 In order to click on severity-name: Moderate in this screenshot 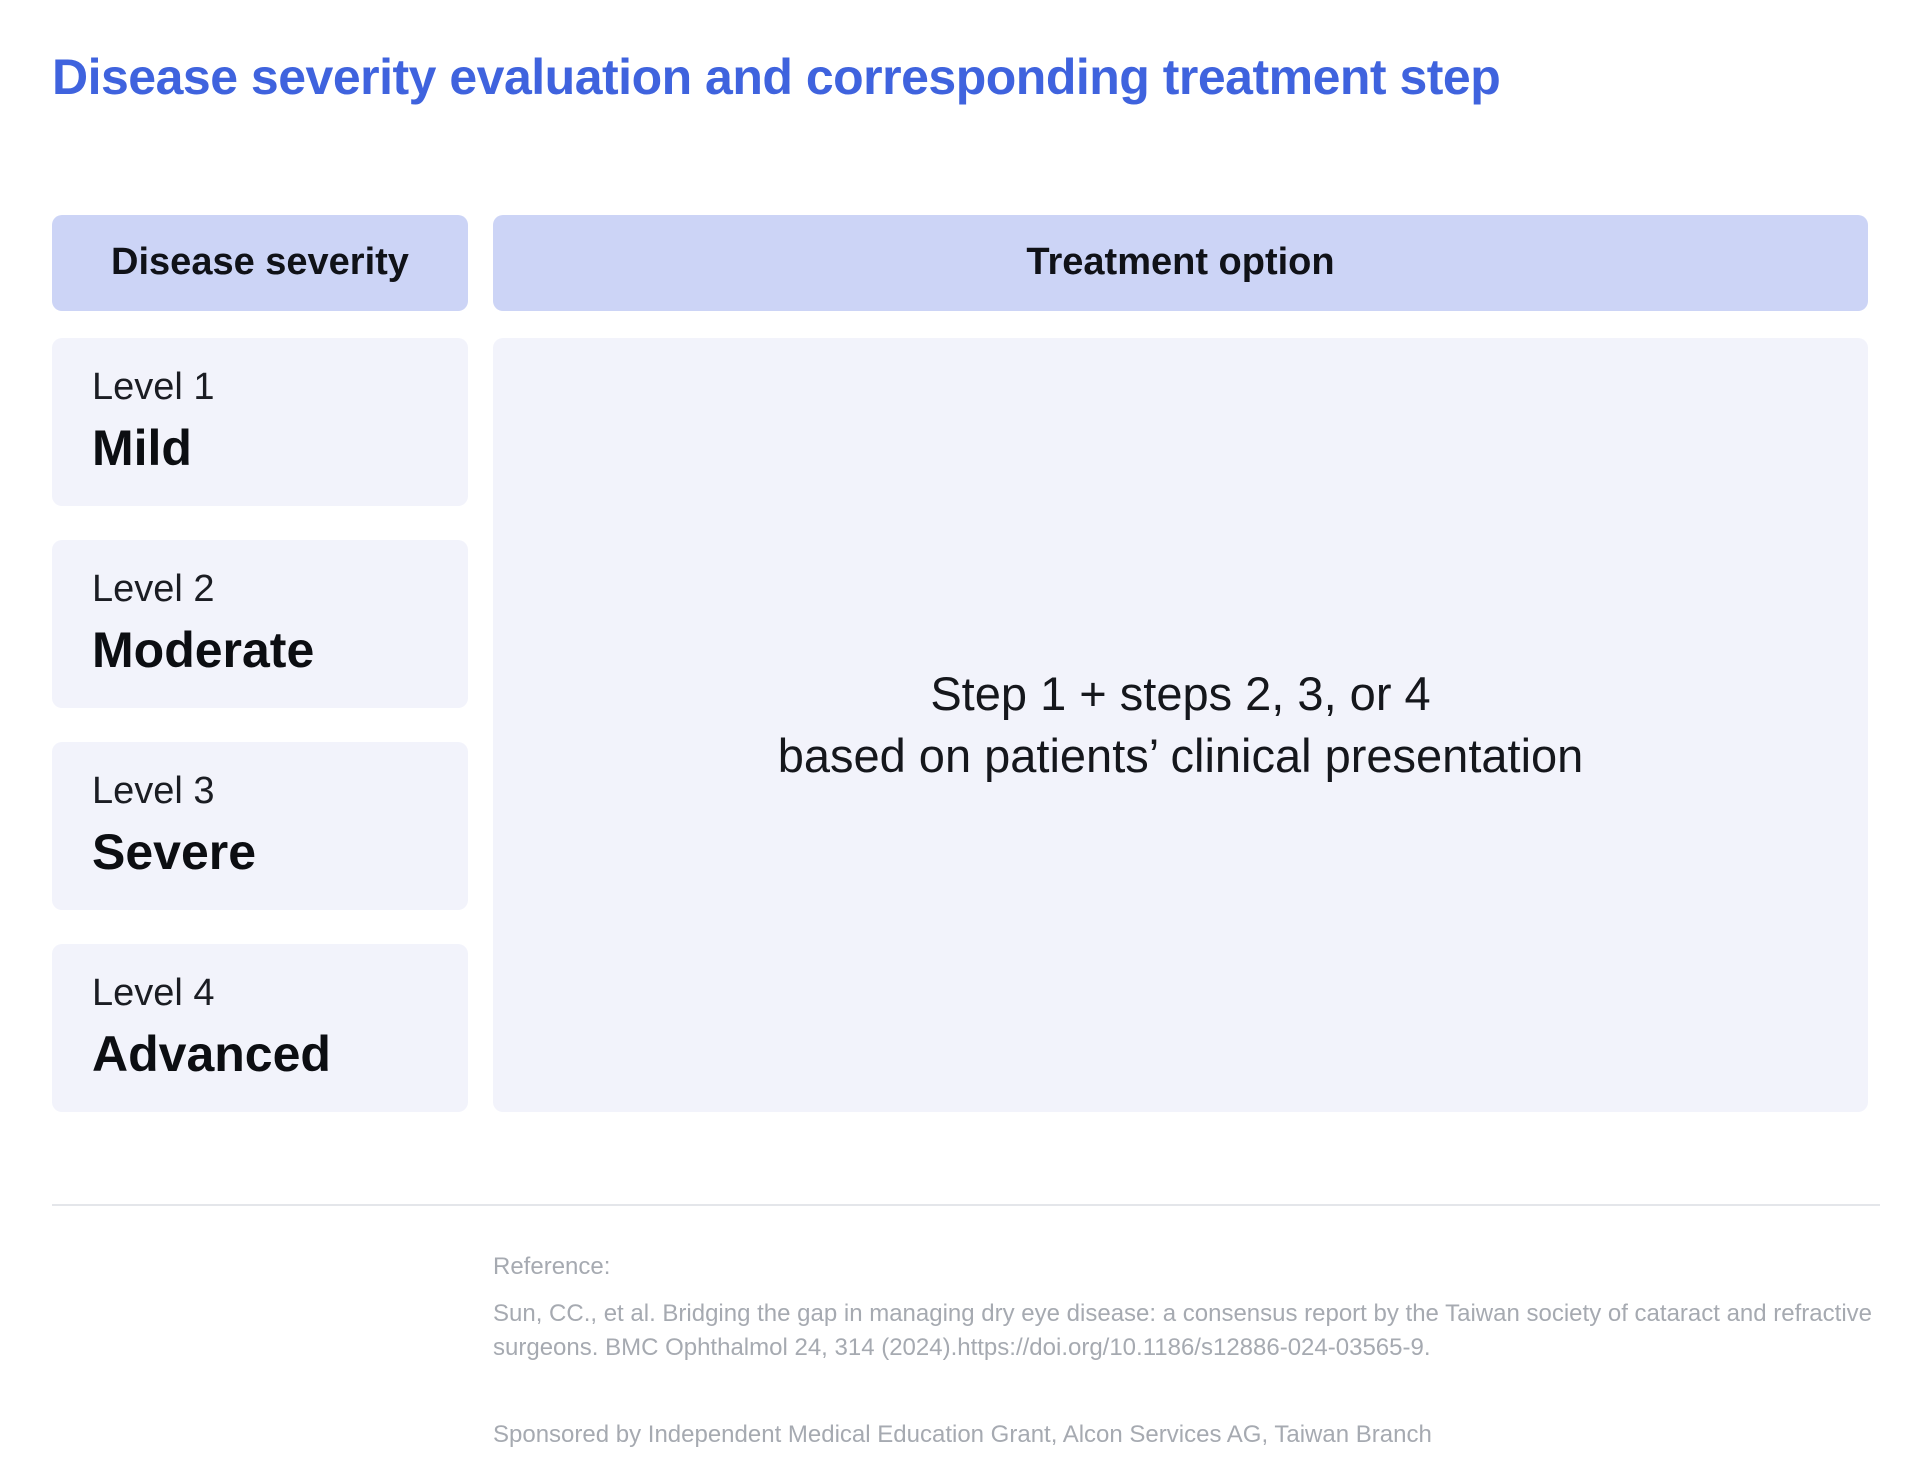, I will do `click(203, 650)`.